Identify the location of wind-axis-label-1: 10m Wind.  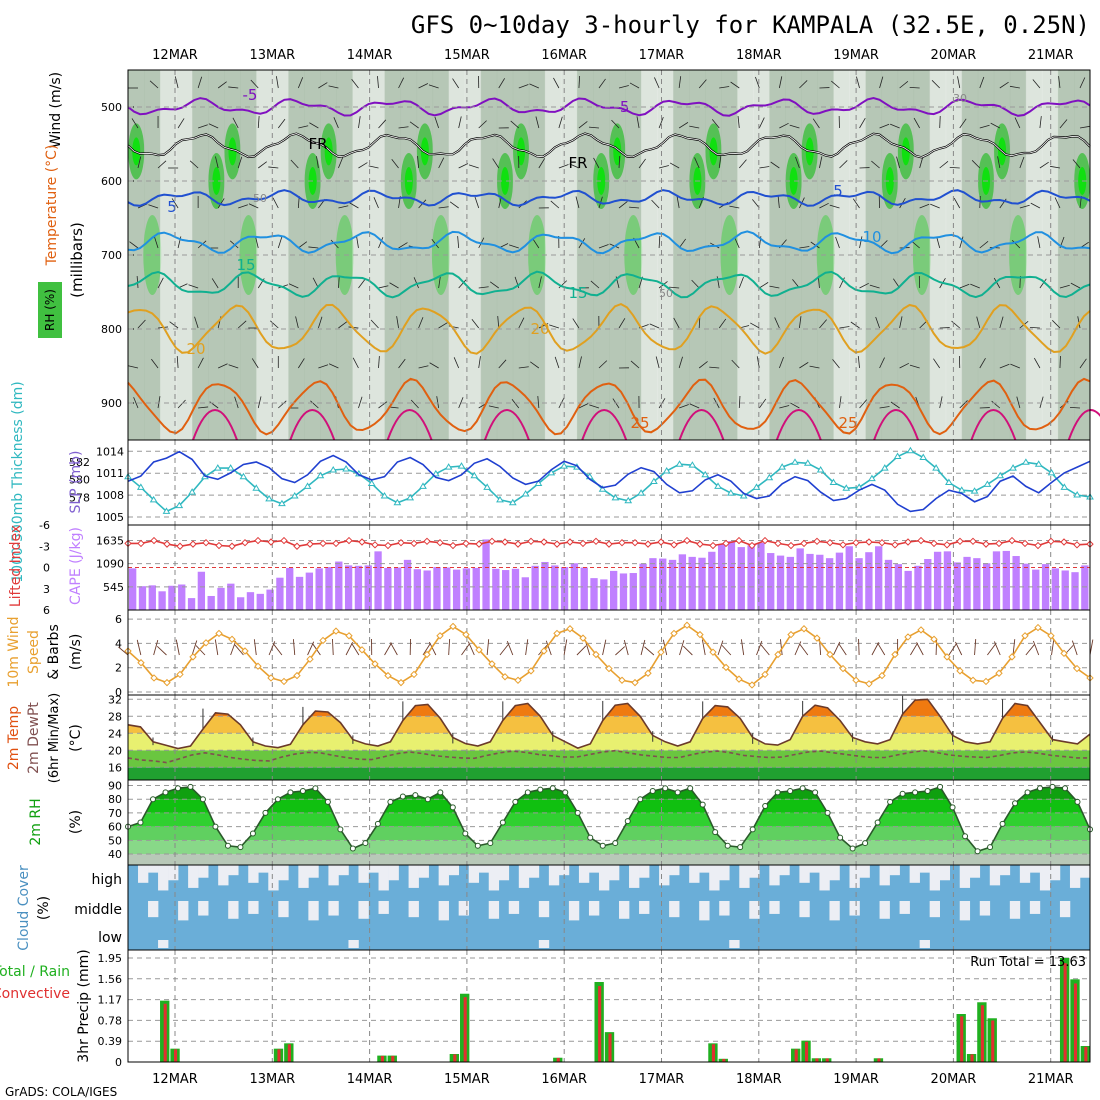
(14, 651).